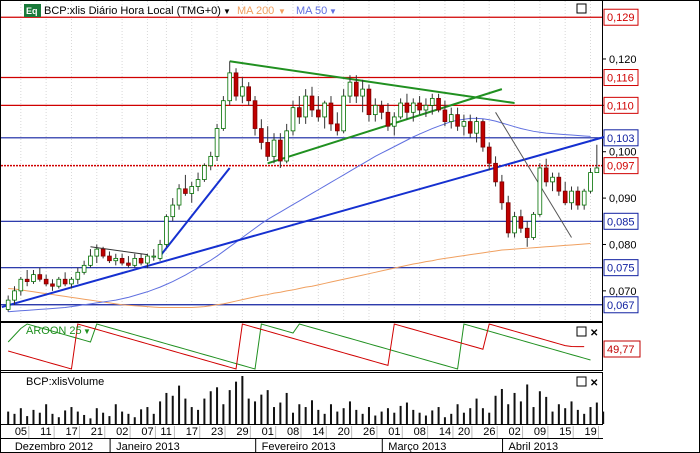  Describe the element at coordinates (132, 11) in the screenshot. I see `chart-title: BCP:xlis Diário Hora Local (TMG+0)` at that location.